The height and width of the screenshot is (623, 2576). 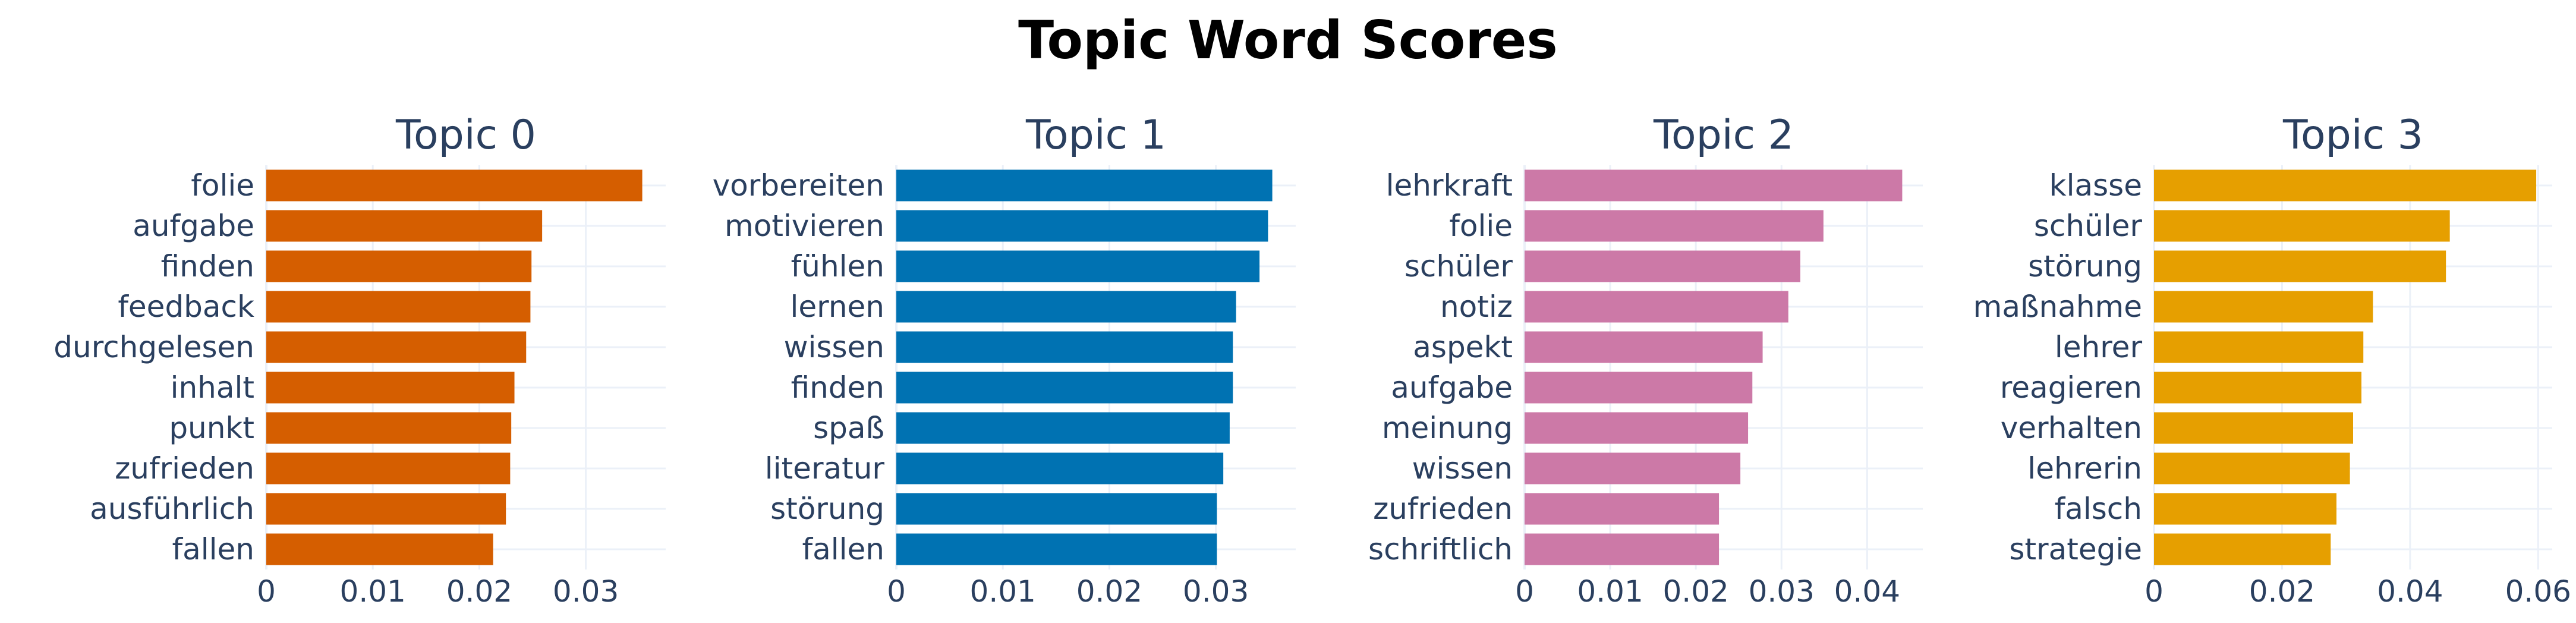 I want to click on category-label: meinung, so click(x=1447, y=428).